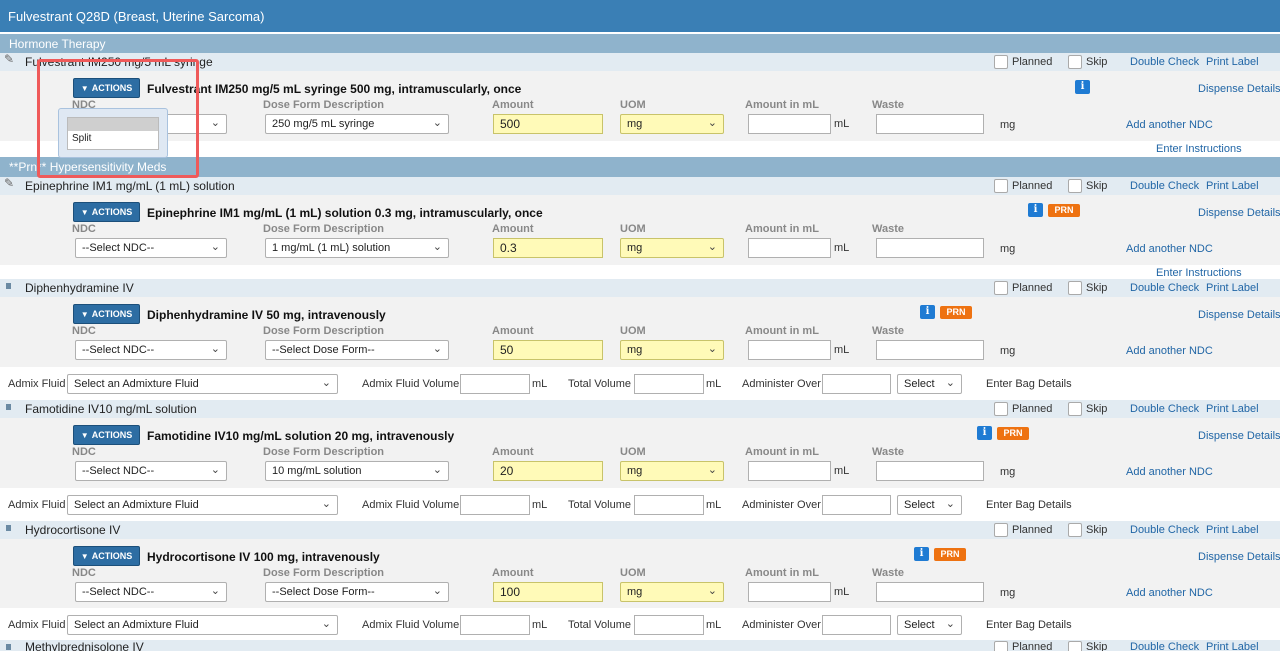  I want to click on dose-form-select: 250 mg/5 mL syringe ⌄, so click(357, 124).